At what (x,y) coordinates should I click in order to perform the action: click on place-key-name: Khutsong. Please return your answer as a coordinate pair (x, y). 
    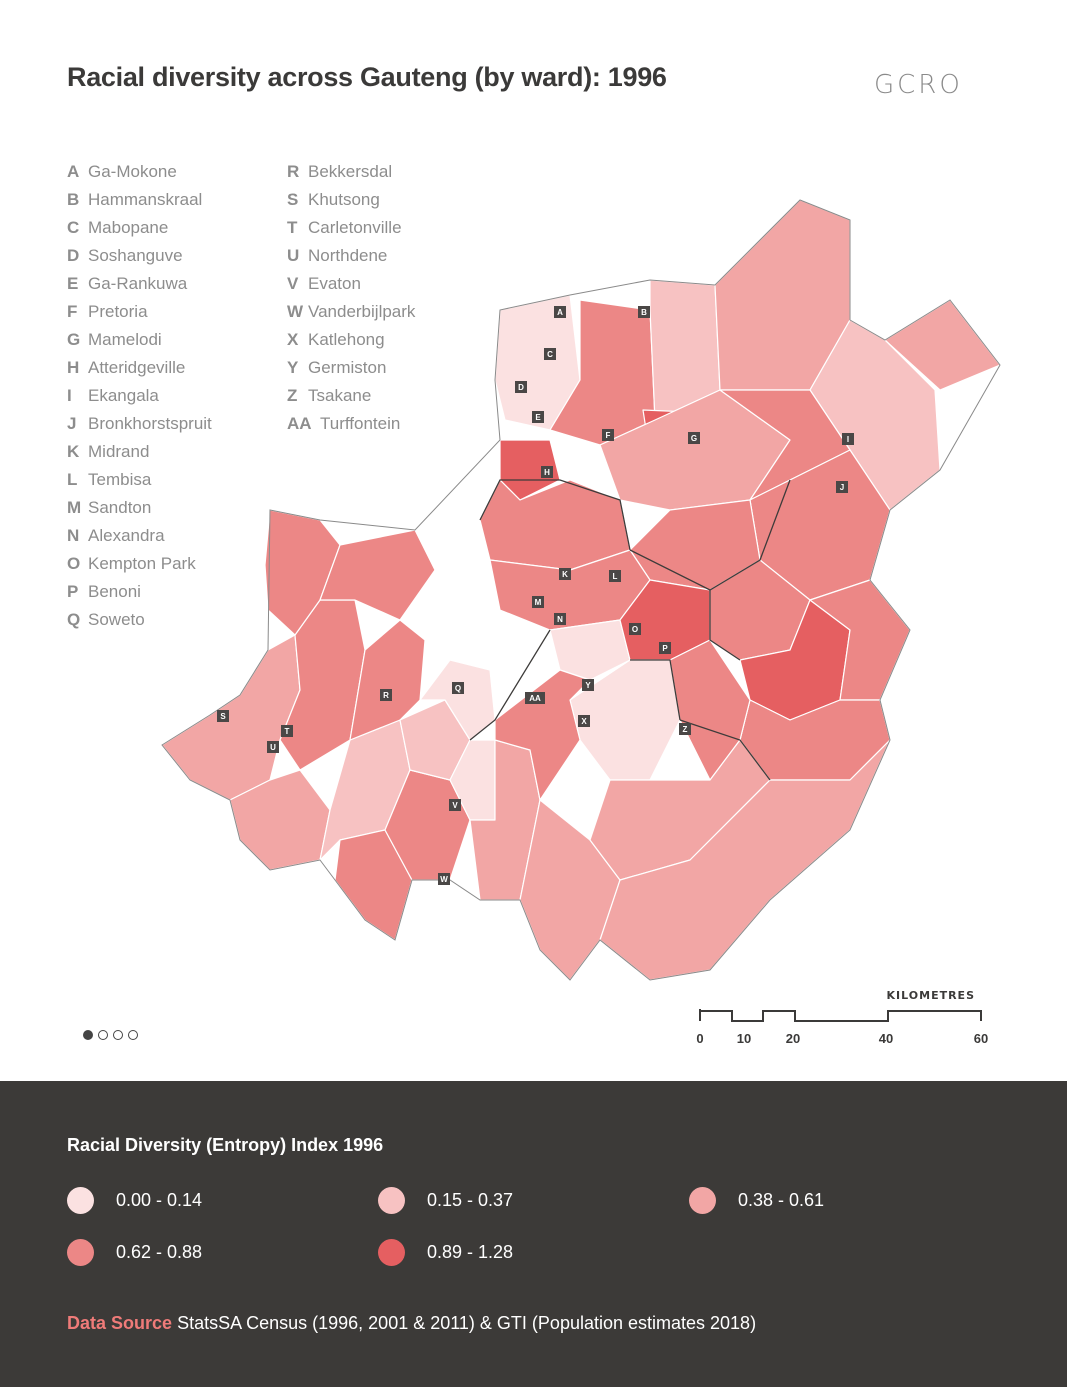
    Looking at the image, I should click on (344, 199).